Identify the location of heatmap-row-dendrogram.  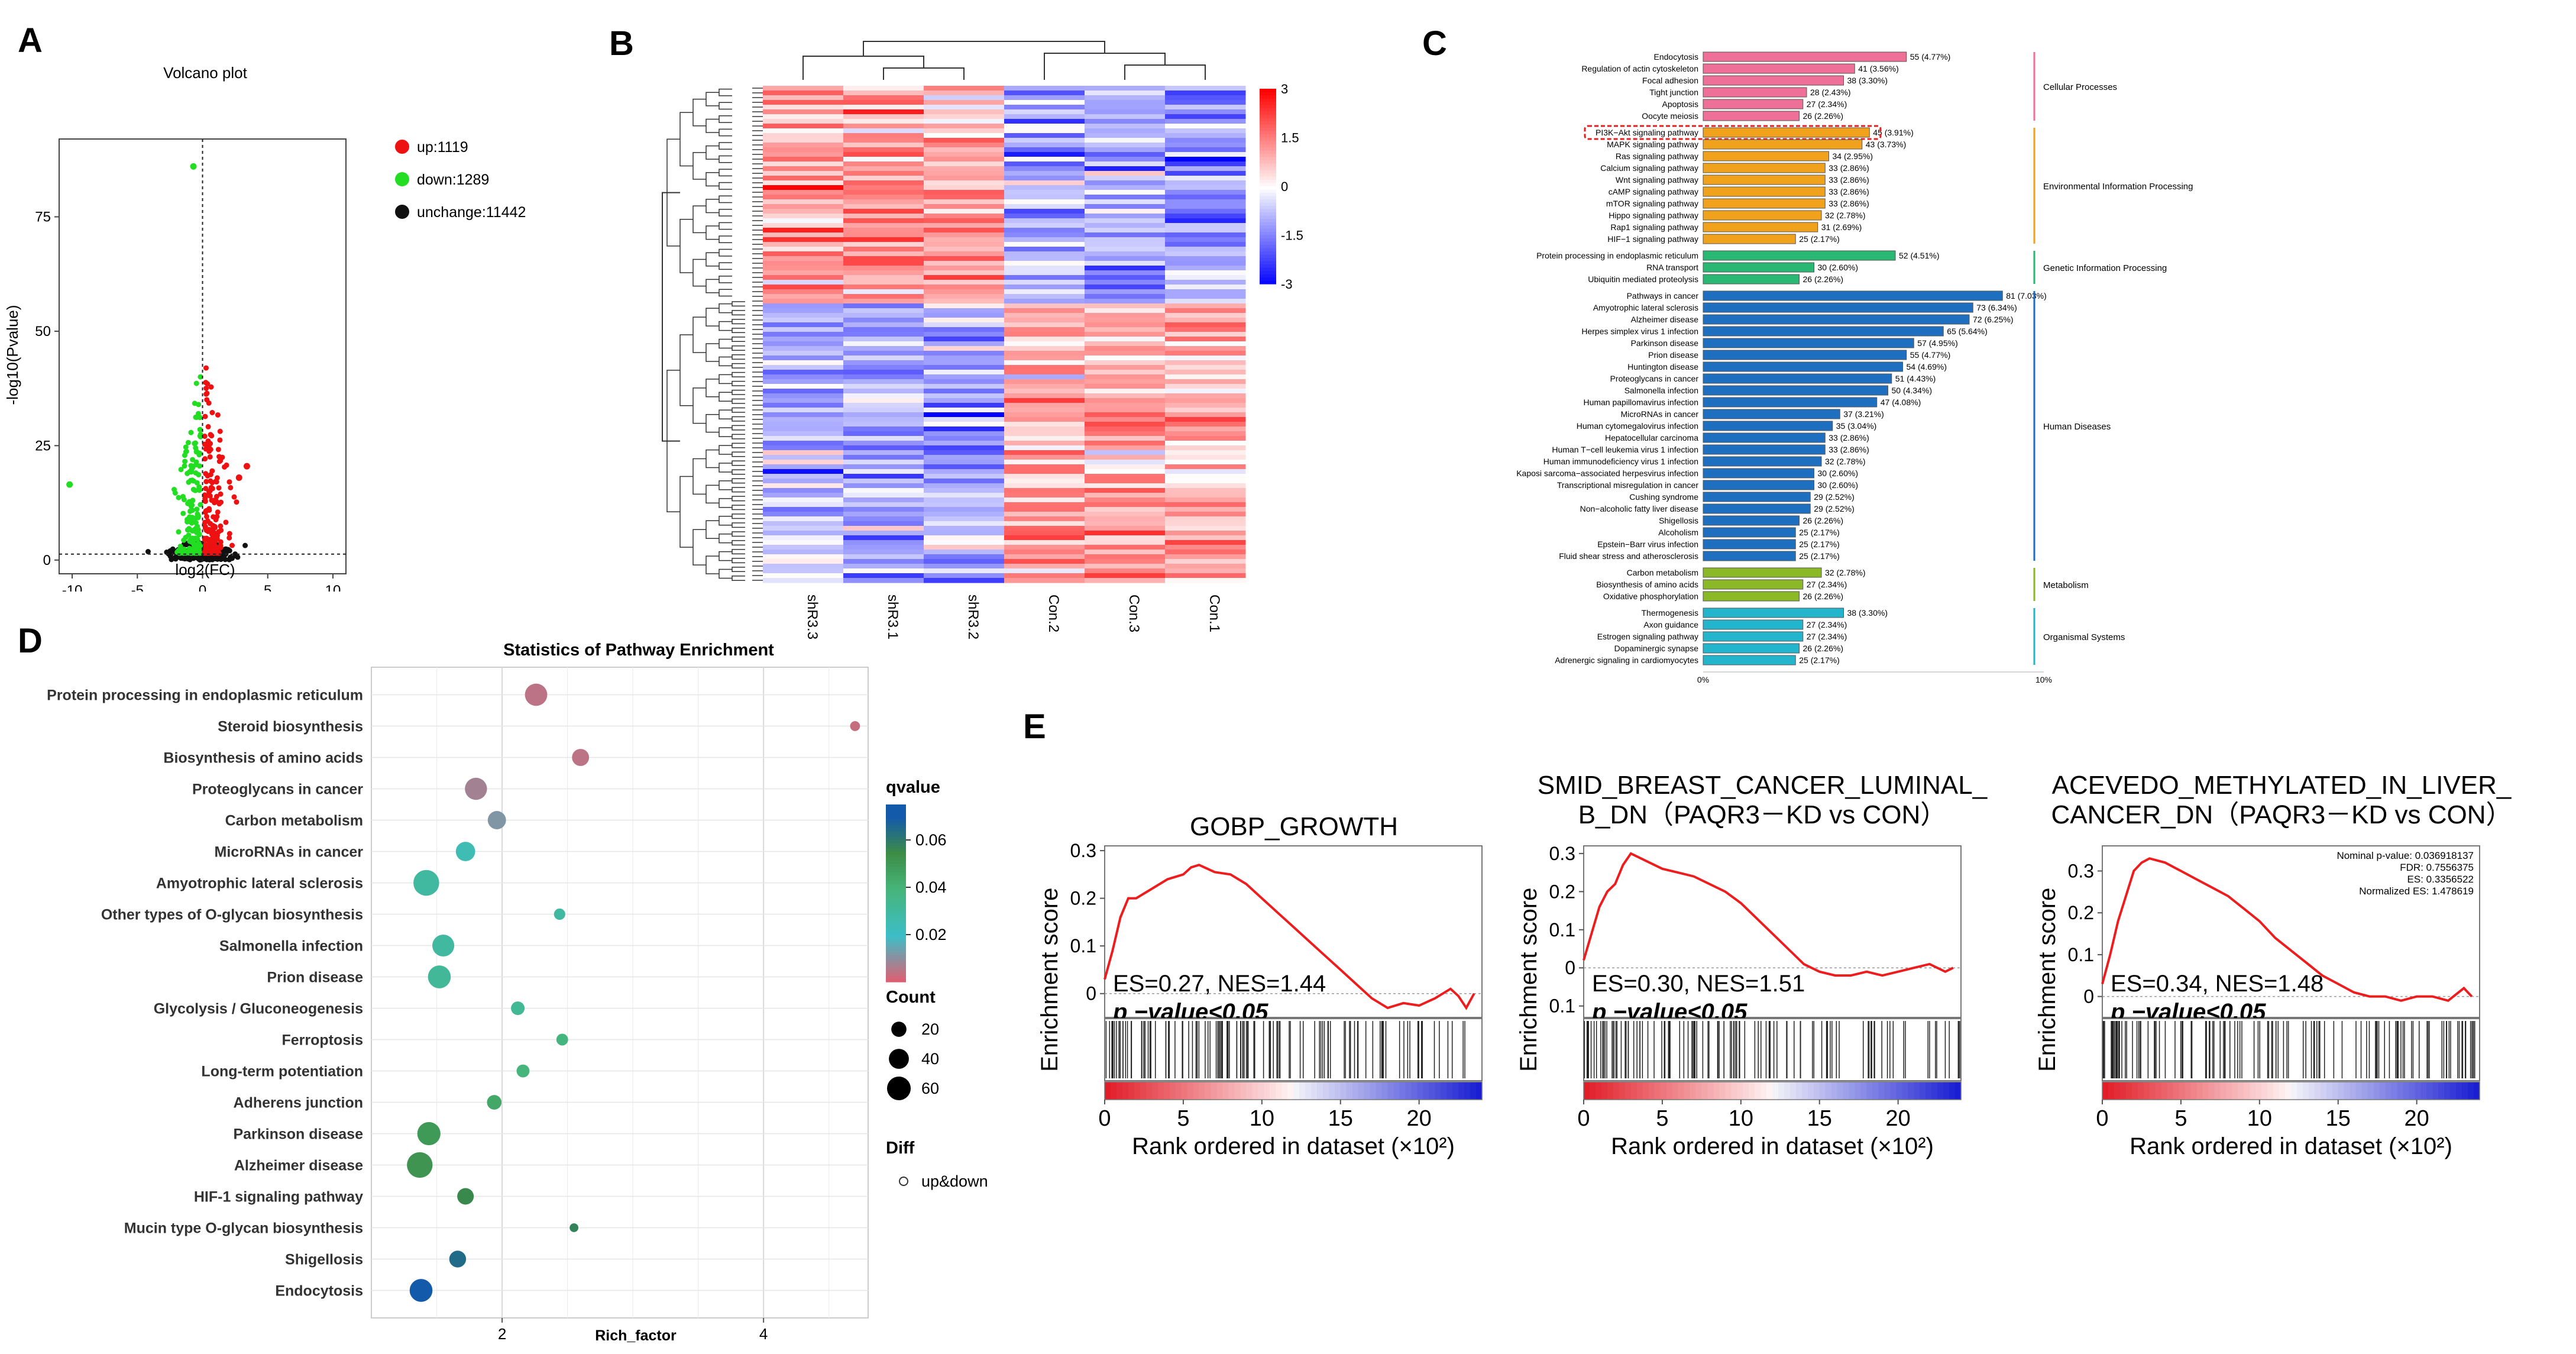
(713, 334).